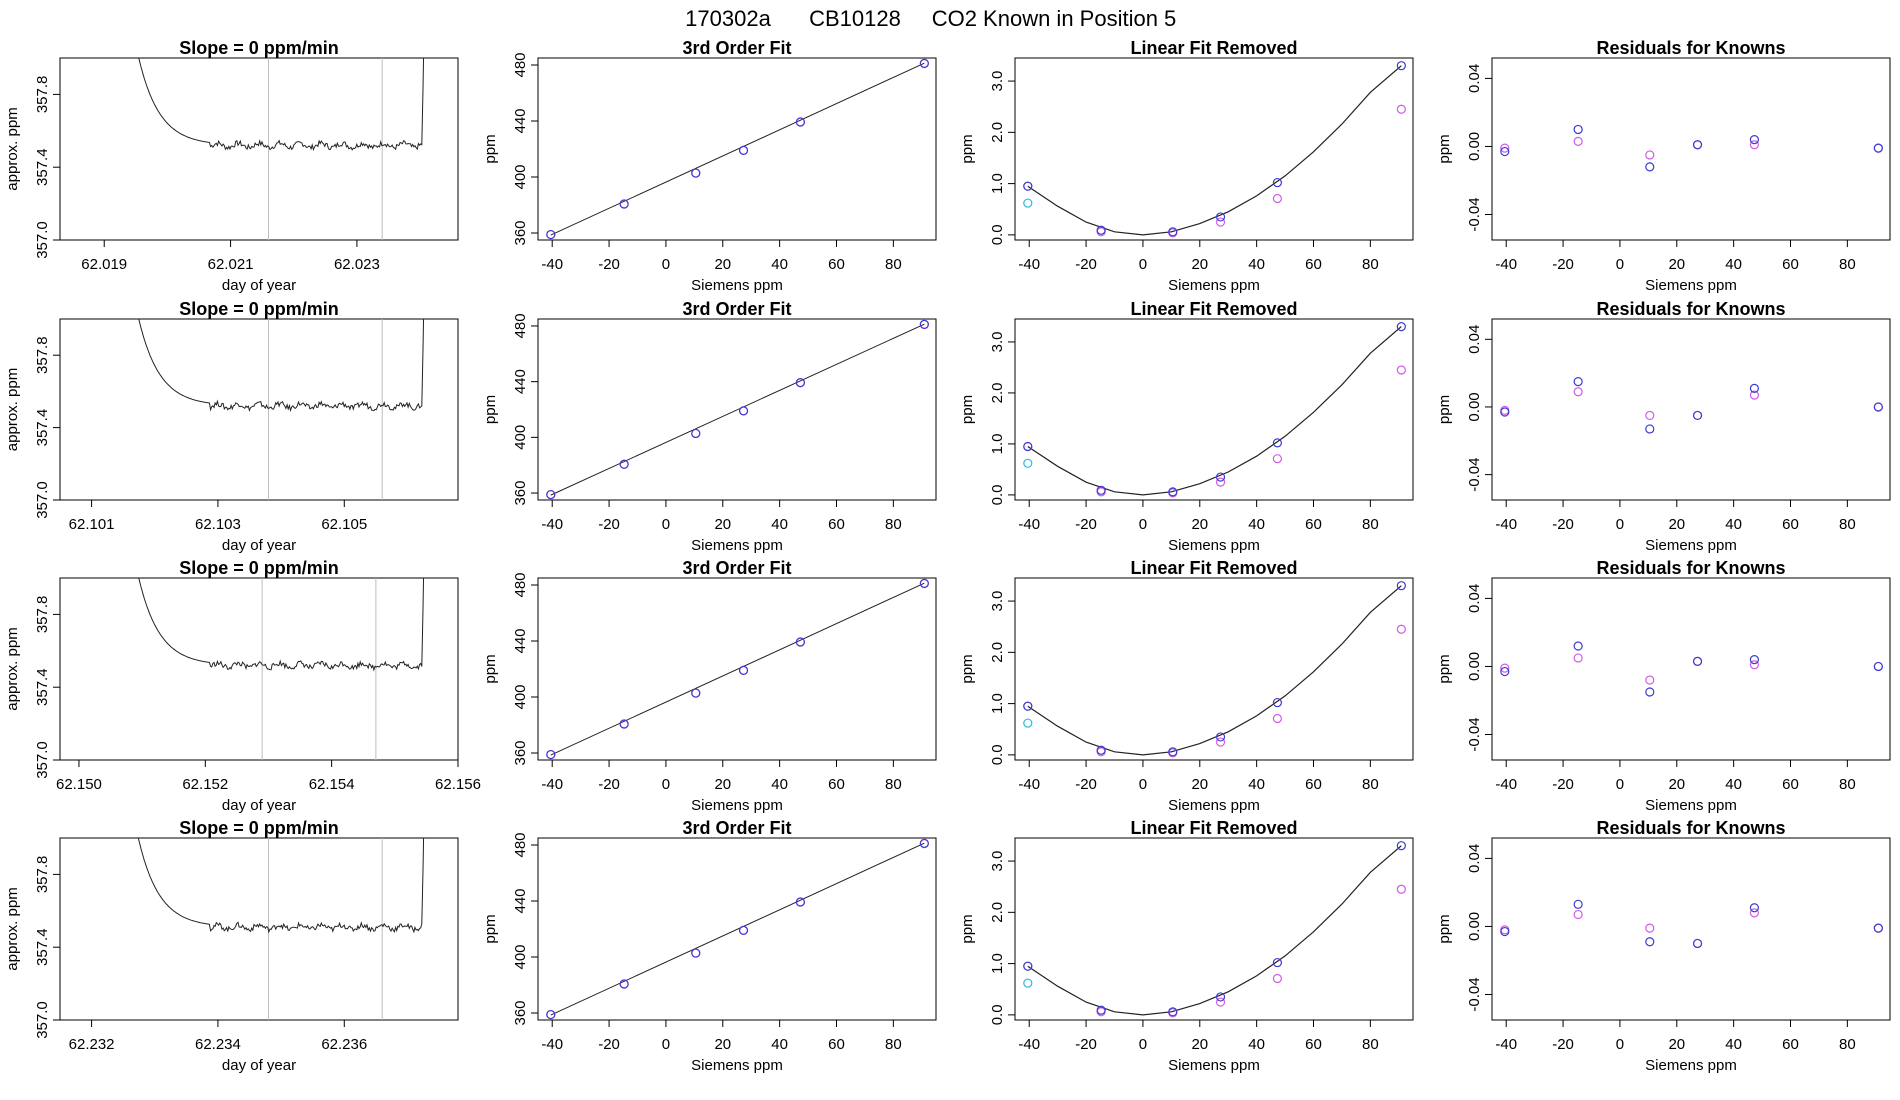 The image size is (1900, 1100). I want to click on fit-curve, so click(1214, 150).